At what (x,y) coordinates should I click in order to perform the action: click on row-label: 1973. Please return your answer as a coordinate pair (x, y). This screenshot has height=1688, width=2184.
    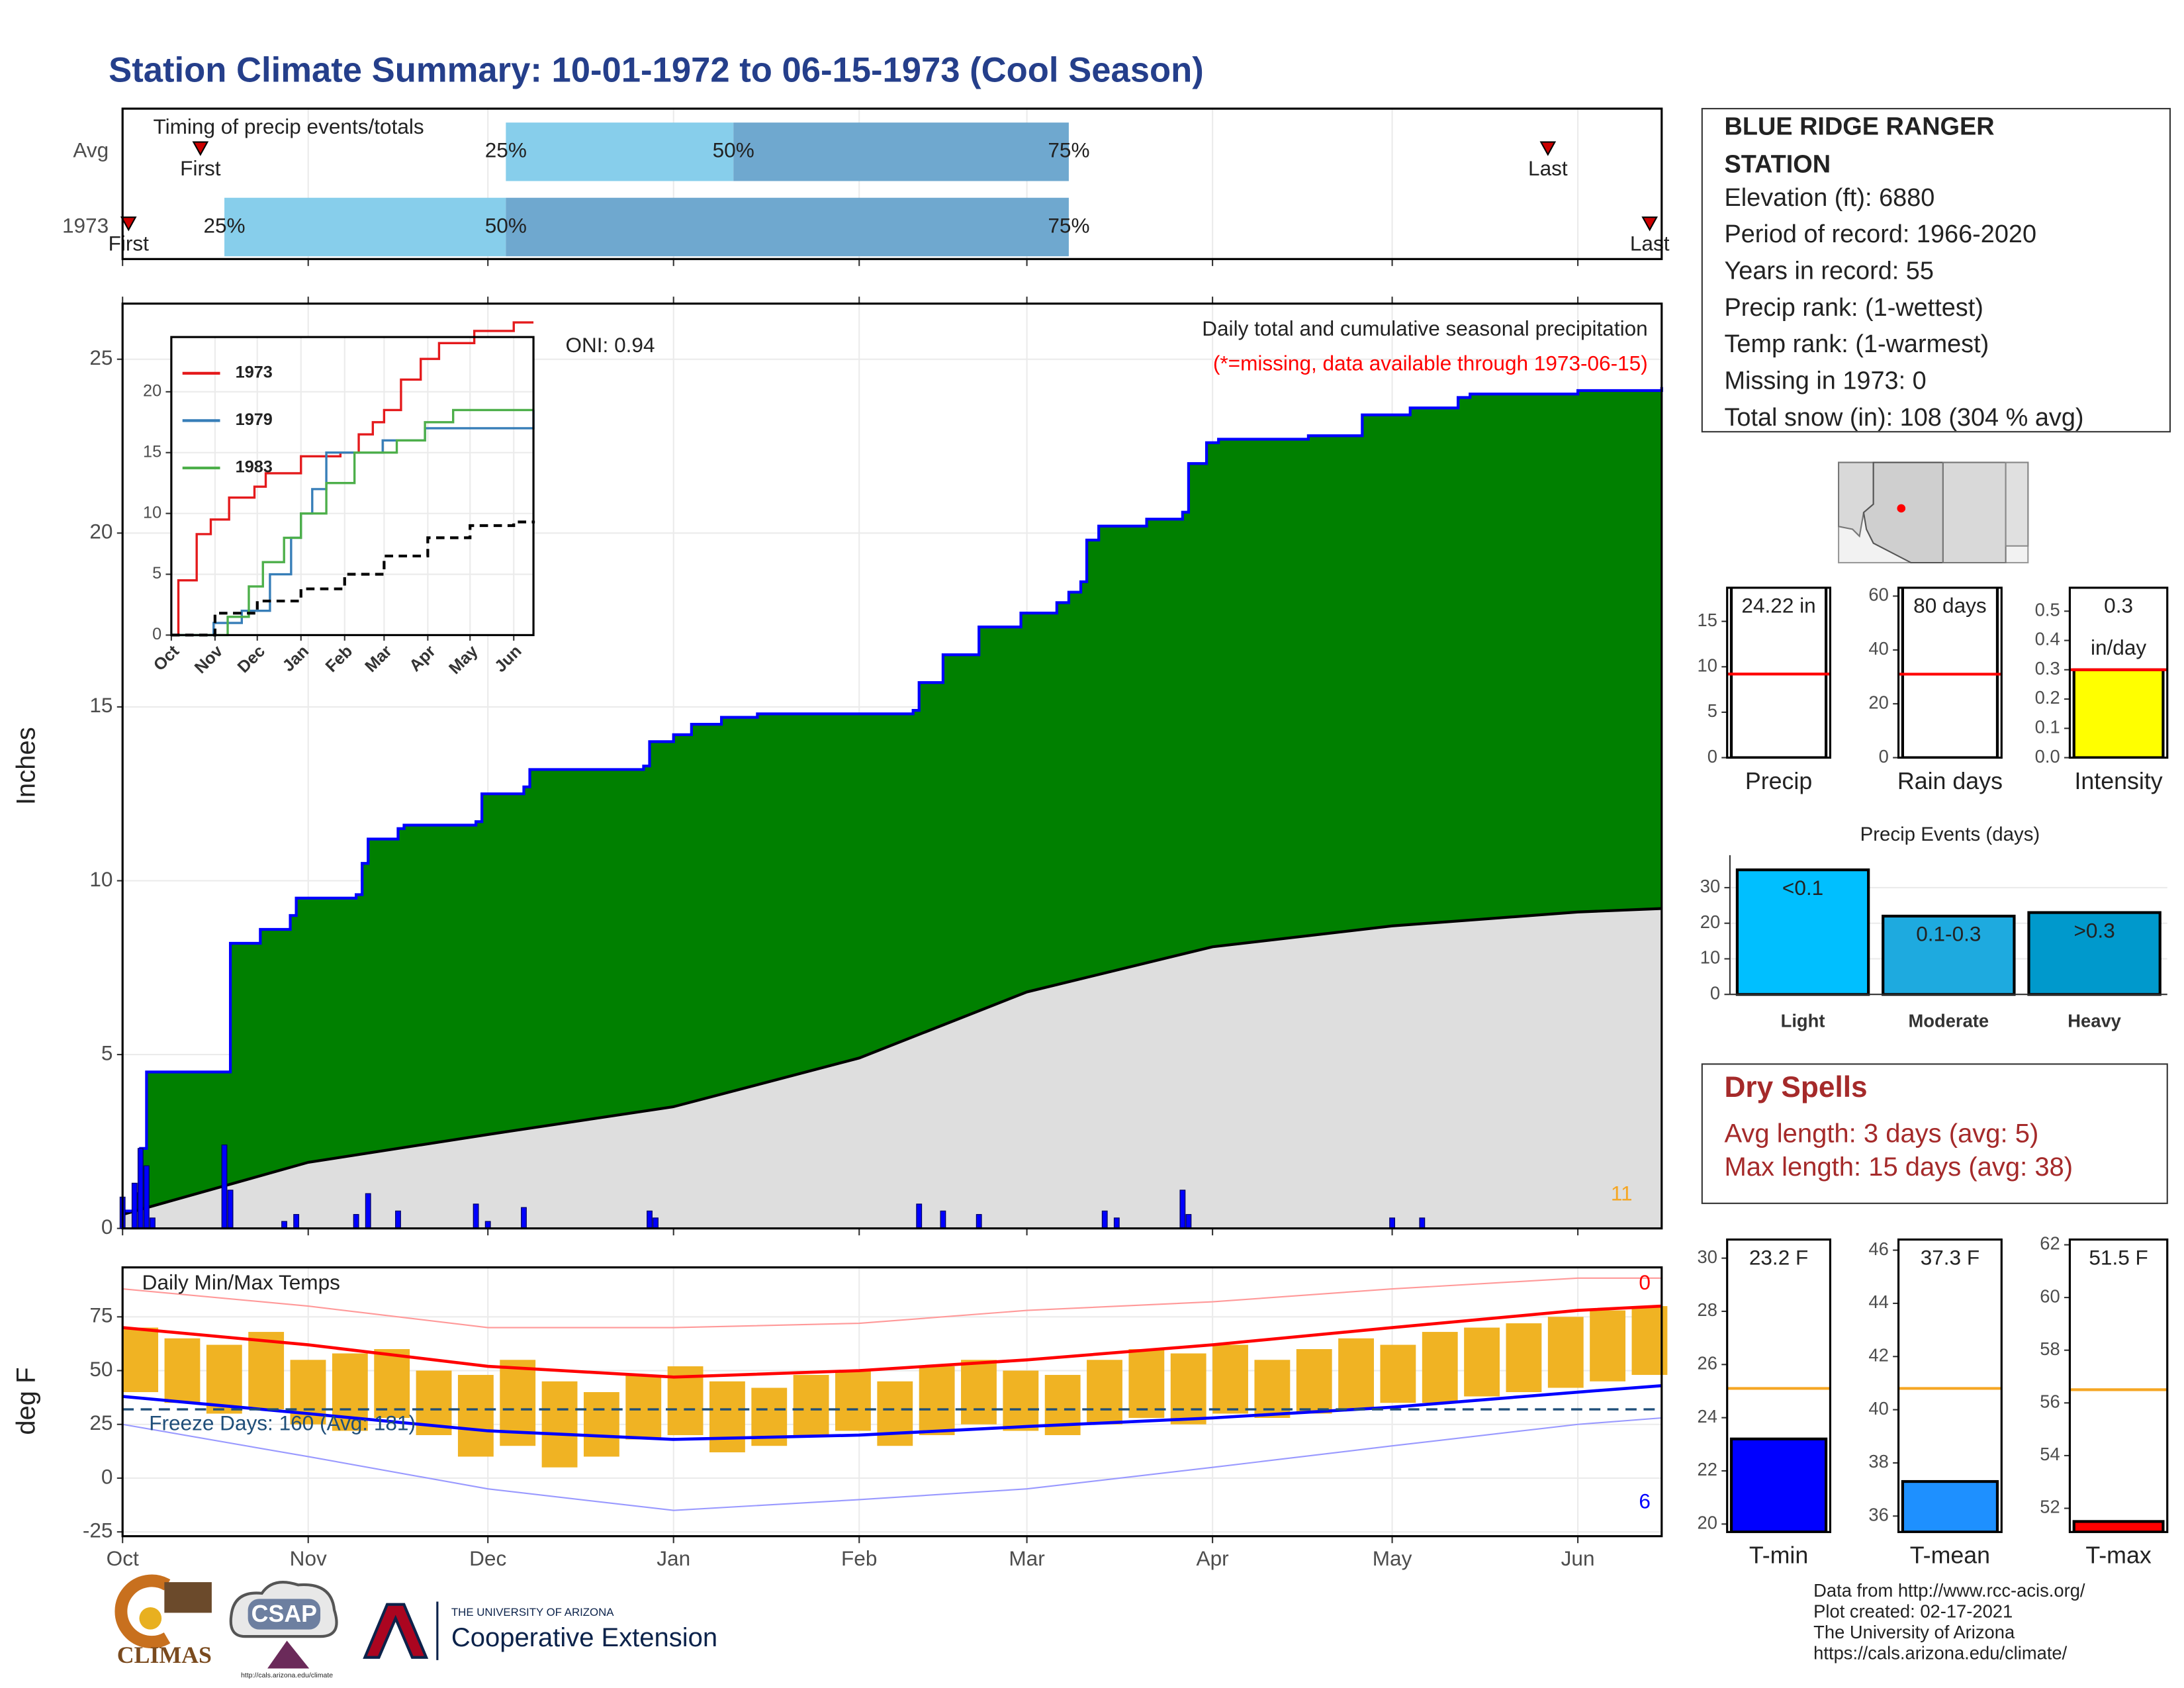
    Looking at the image, I should click on (85, 225).